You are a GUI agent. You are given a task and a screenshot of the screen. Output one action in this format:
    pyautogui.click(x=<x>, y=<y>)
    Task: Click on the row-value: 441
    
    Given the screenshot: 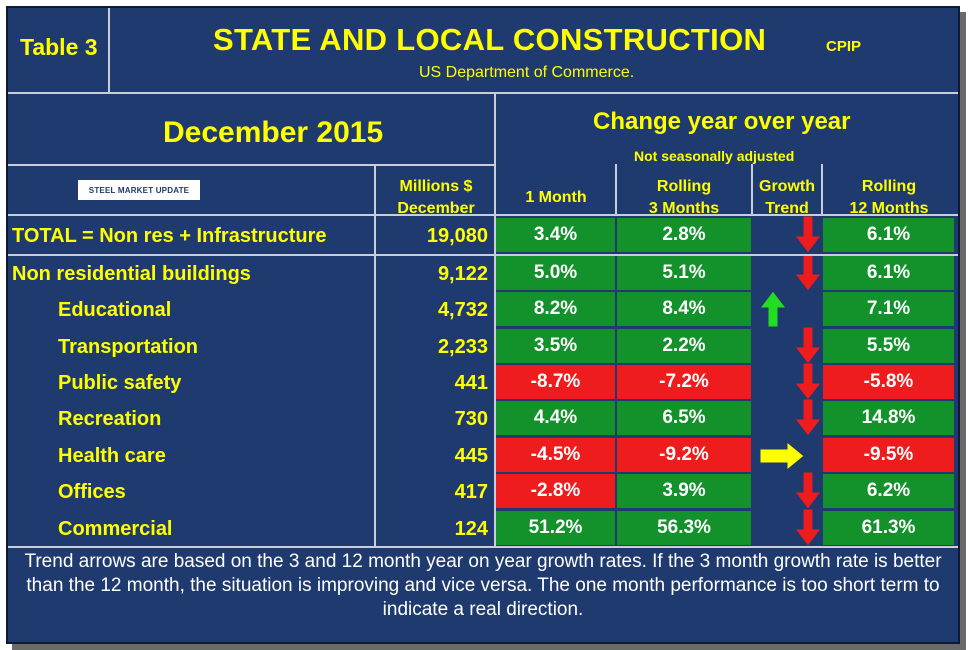 What is the action you would take?
    pyautogui.click(x=471, y=382)
    